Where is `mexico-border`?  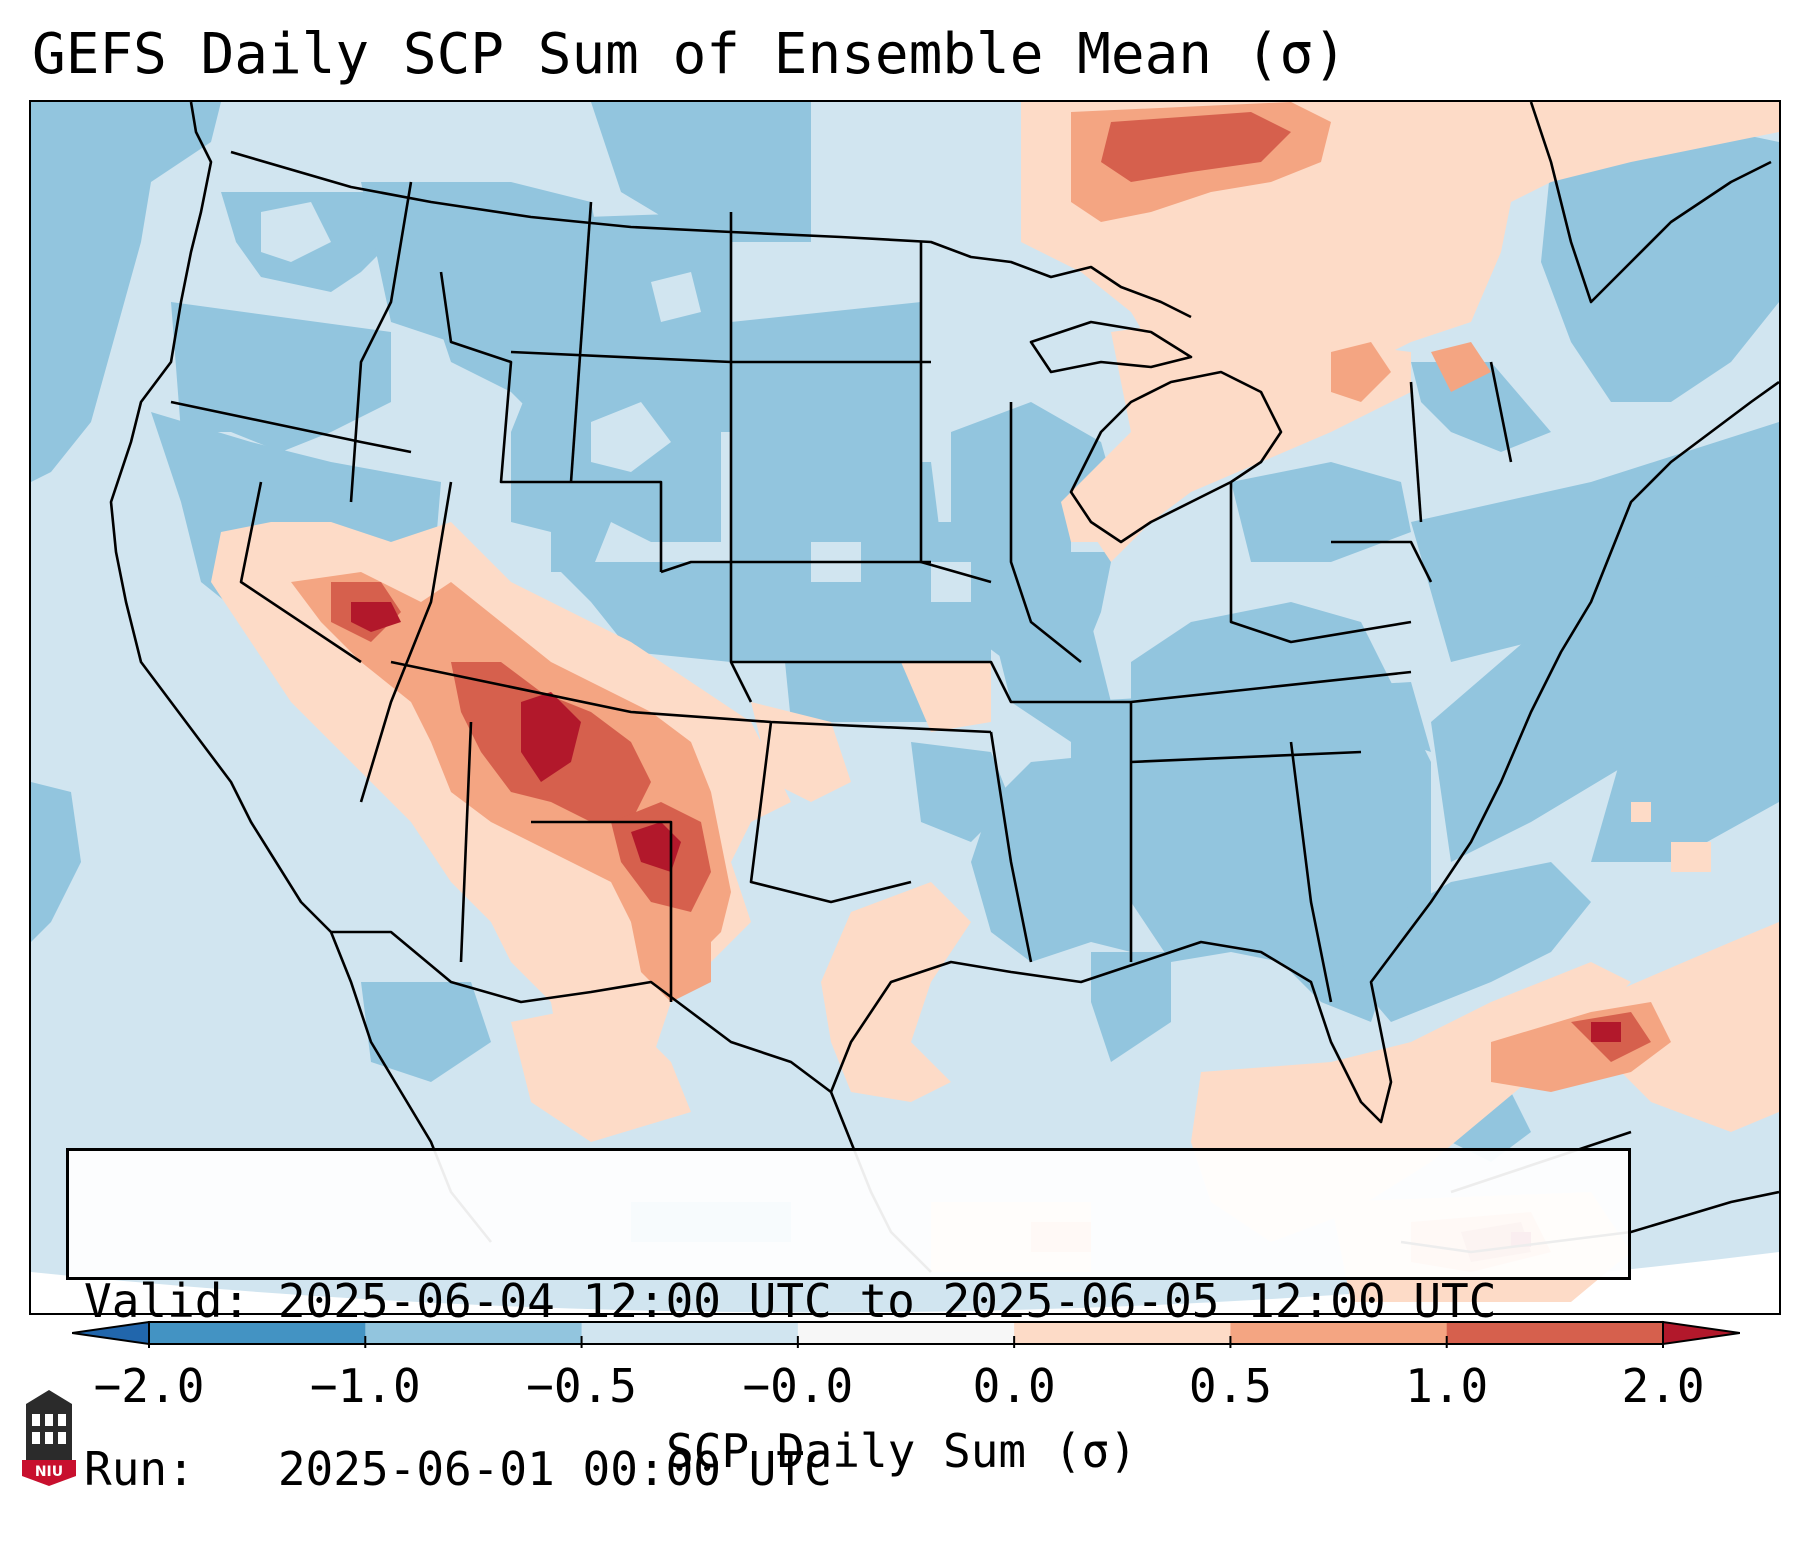 mexico-border is located at coordinates (581, 1012).